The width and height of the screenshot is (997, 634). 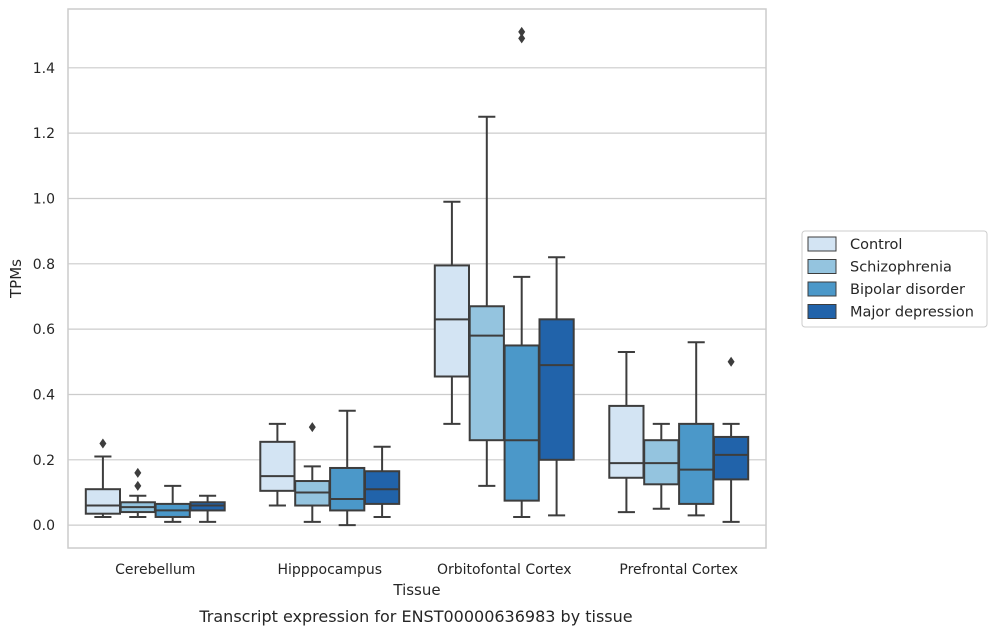 What do you see at coordinates (504, 570) in the screenshot?
I see `x-tick-label: Orbitofontal Cortex` at bounding box center [504, 570].